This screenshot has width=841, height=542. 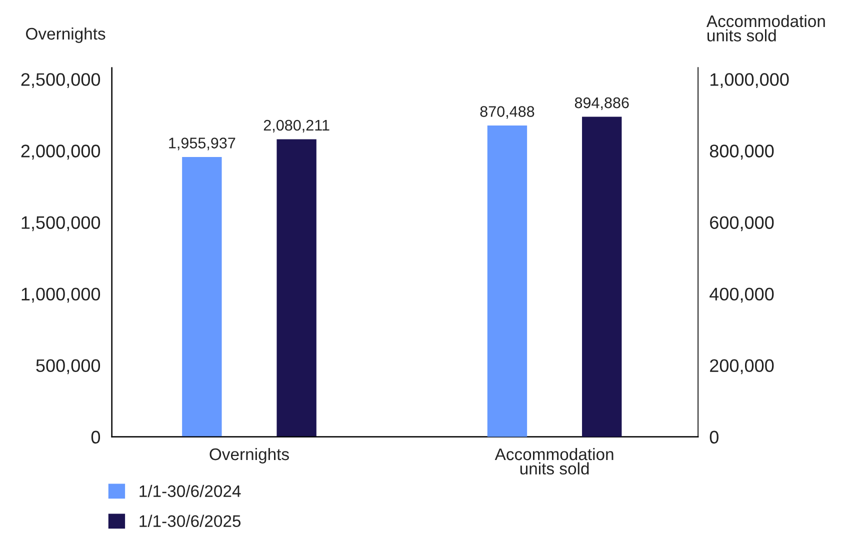 What do you see at coordinates (95, 437) in the screenshot?
I see `y-tick-label: 0` at bounding box center [95, 437].